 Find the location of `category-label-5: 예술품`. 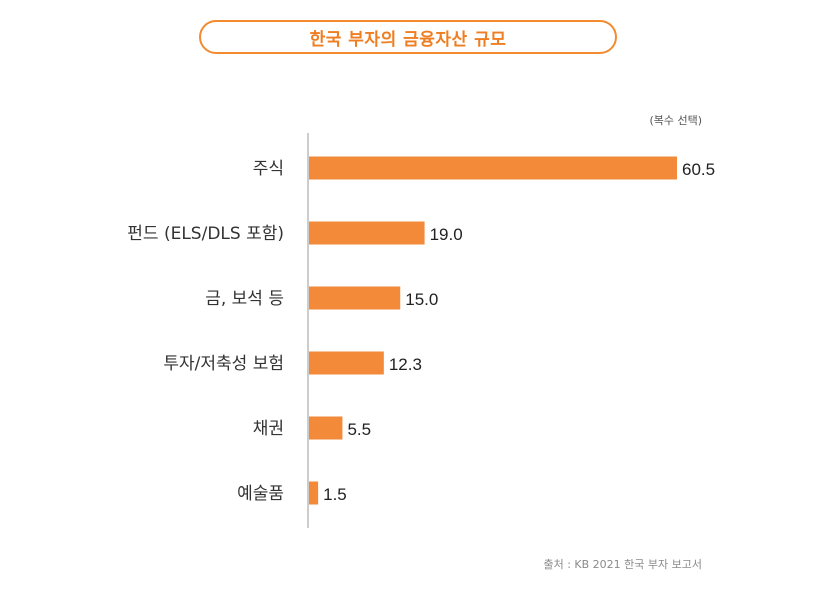

category-label-5: 예술품 is located at coordinates (260, 494).